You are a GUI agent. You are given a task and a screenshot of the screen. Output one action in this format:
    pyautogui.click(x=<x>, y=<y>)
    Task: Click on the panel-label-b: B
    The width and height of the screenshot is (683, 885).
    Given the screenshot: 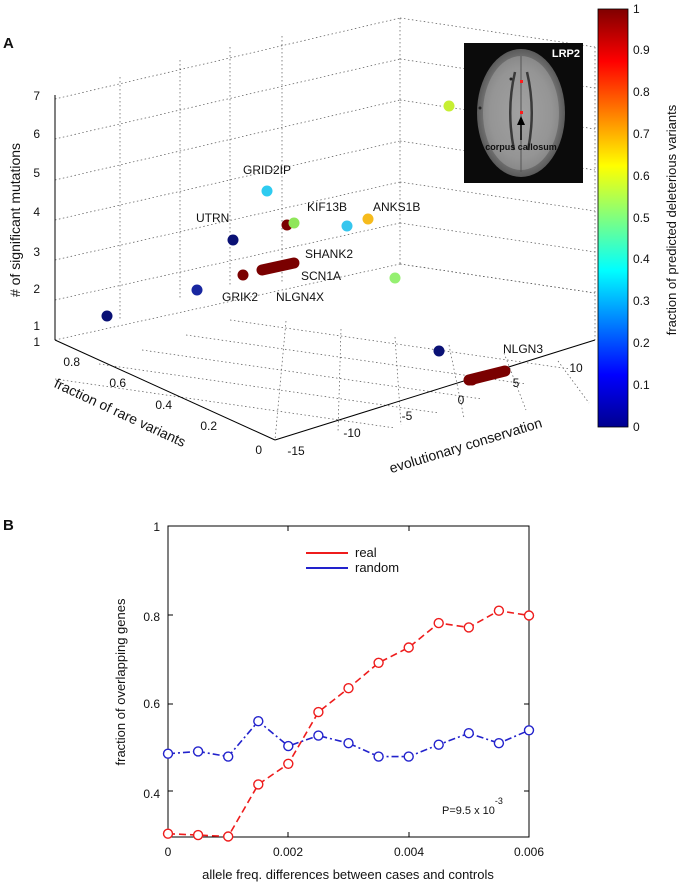 What is the action you would take?
    pyautogui.click(x=8, y=525)
    